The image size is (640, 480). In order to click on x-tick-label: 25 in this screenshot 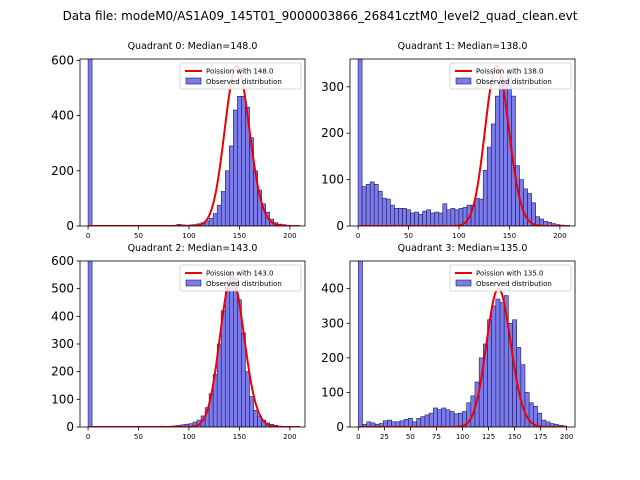, I will do `click(384, 437)`.